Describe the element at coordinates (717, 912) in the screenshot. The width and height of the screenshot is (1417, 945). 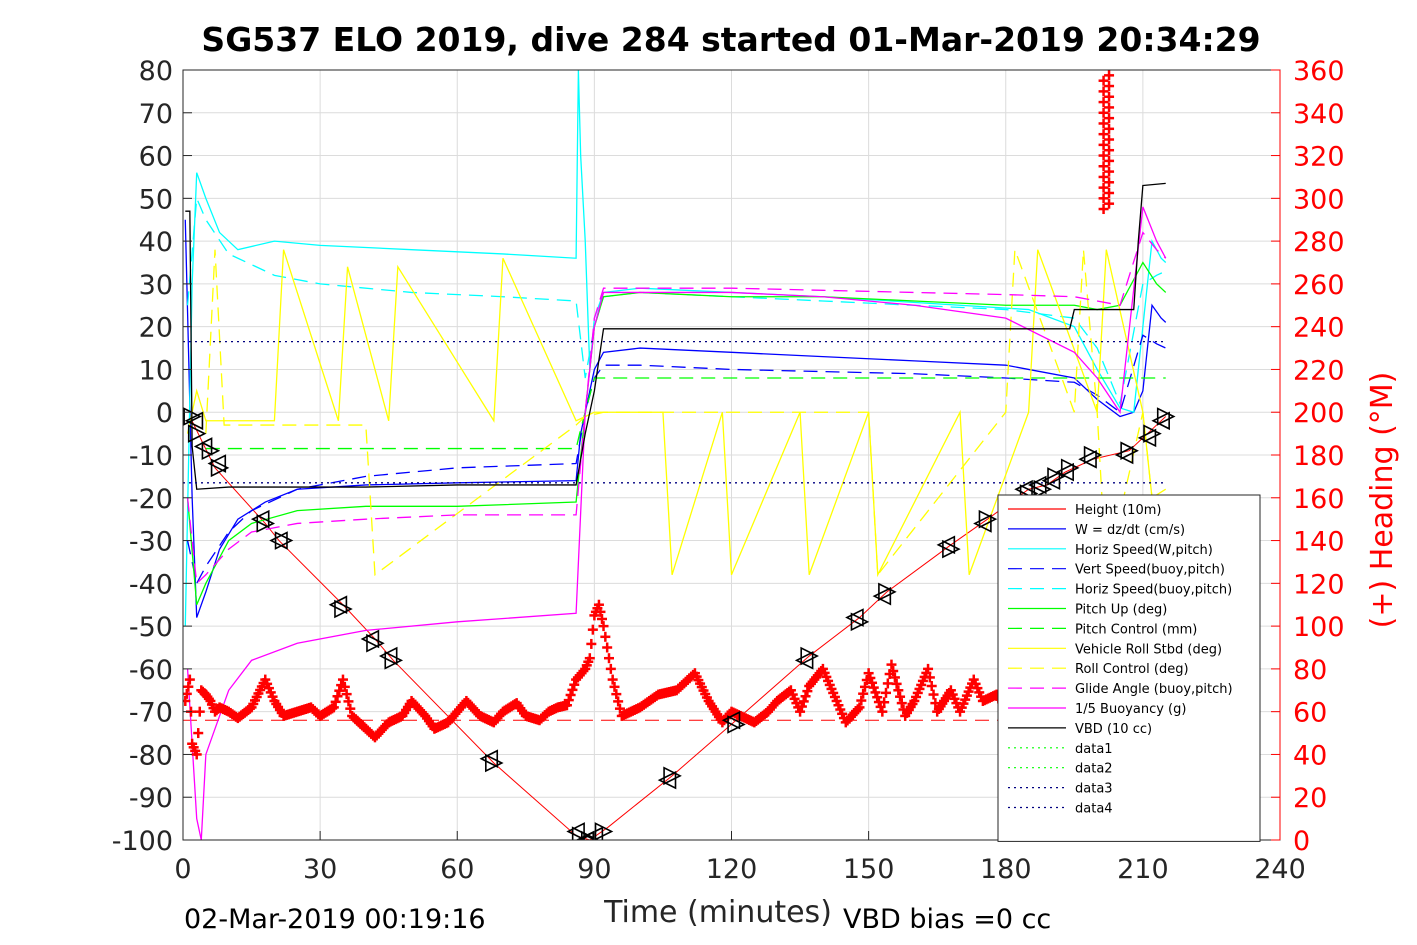
I see `x-axis-label: Time (minutes)` at that location.